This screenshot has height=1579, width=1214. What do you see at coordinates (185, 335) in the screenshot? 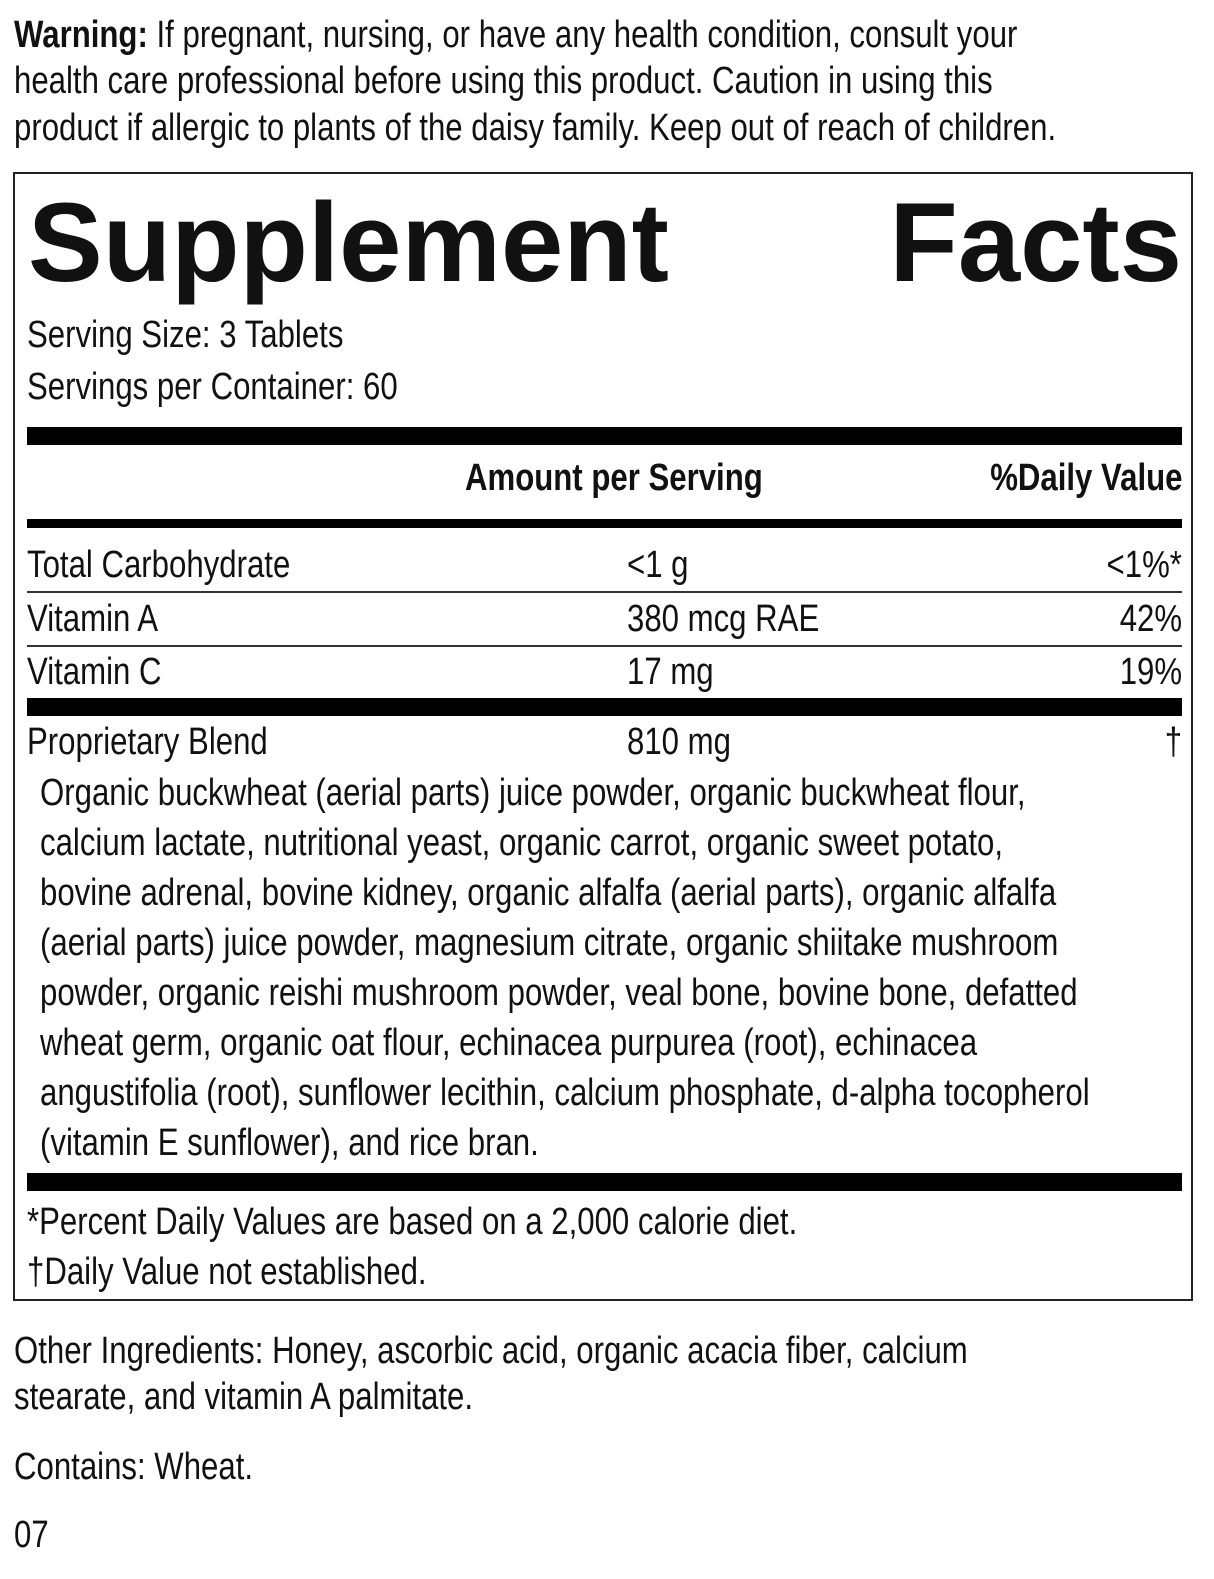
I see `serving-size: Serving Size: 3 Tablets` at bounding box center [185, 335].